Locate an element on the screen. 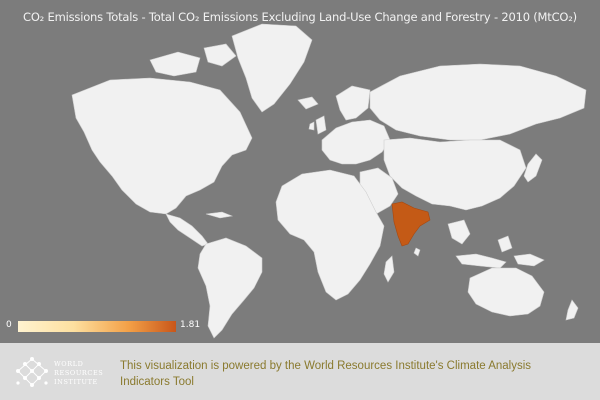  region-uk is located at coordinates (317, 125).